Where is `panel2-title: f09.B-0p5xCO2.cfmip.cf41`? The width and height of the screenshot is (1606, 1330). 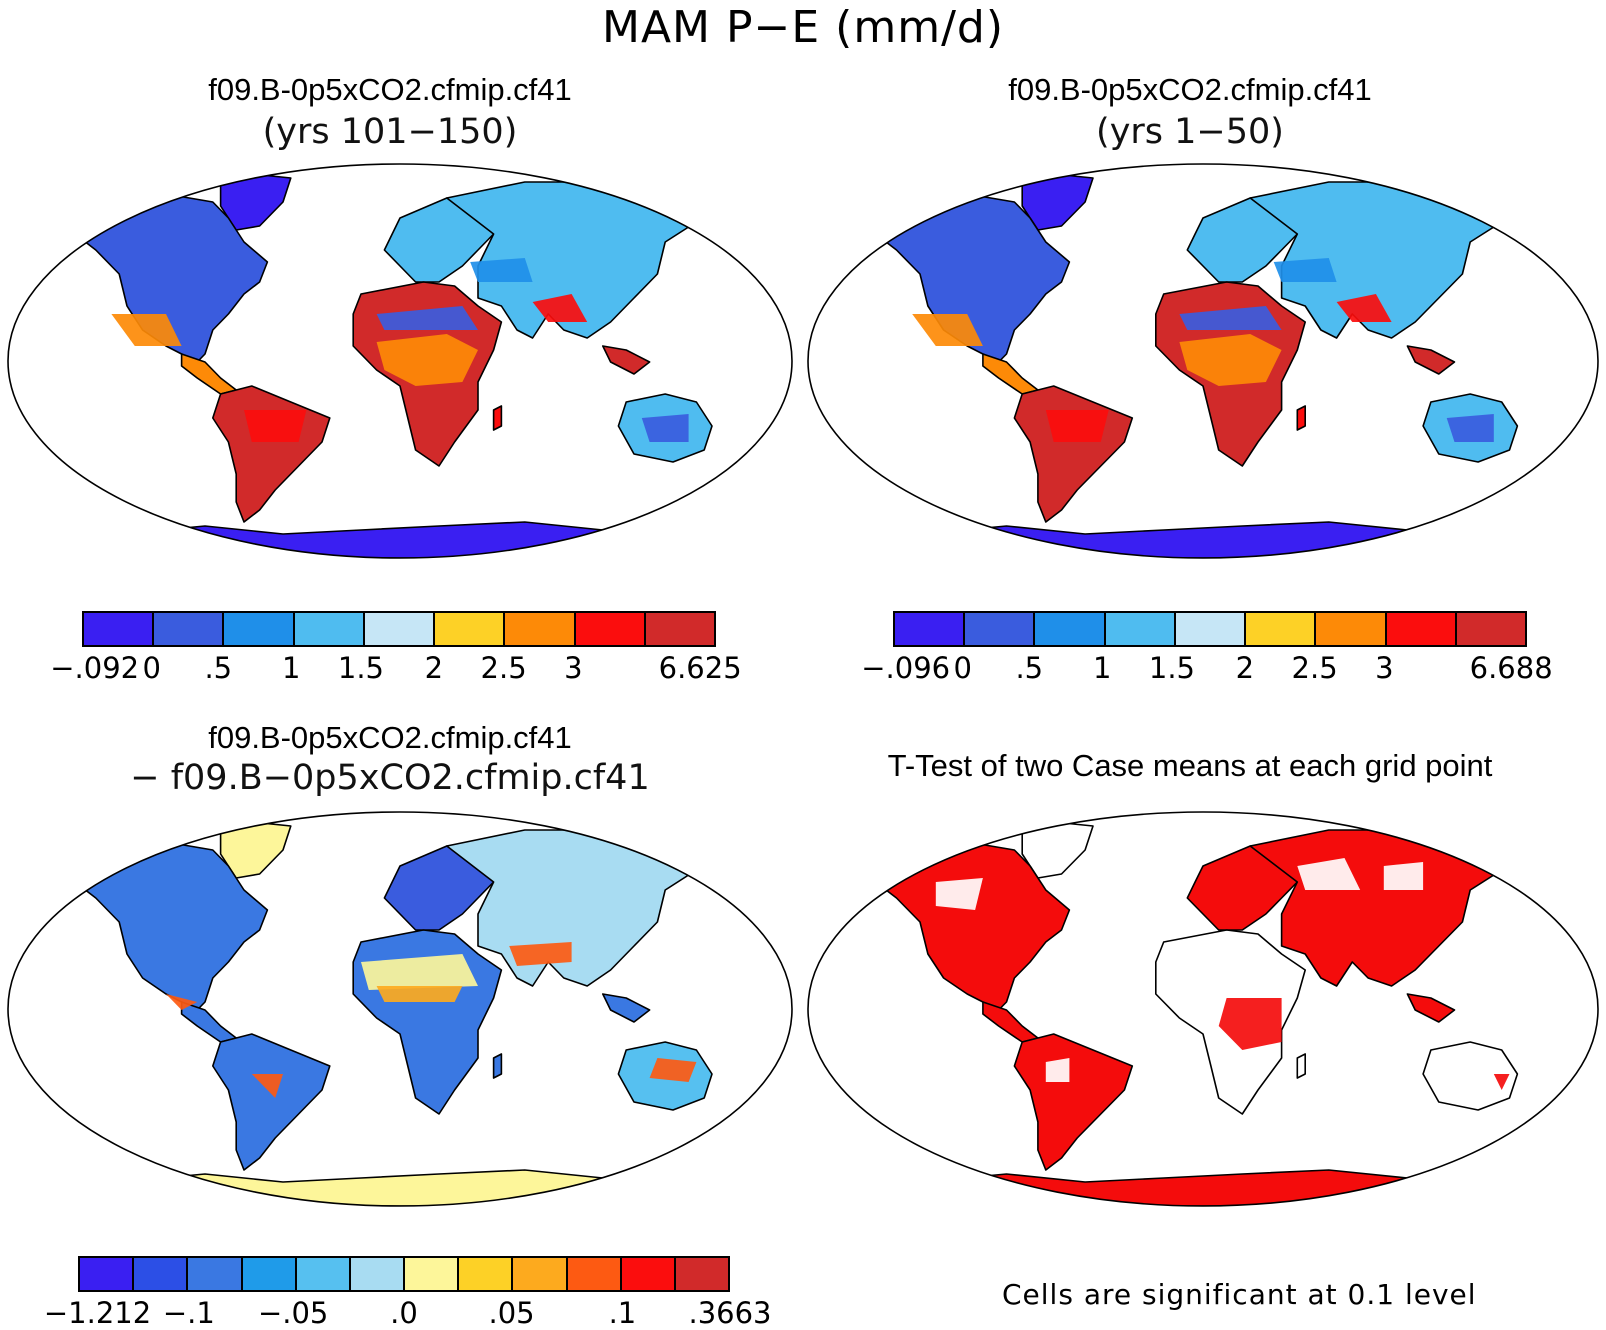
panel2-title: f09.B-0p5xCO2.cfmip.cf41 is located at coordinates (1190, 89).